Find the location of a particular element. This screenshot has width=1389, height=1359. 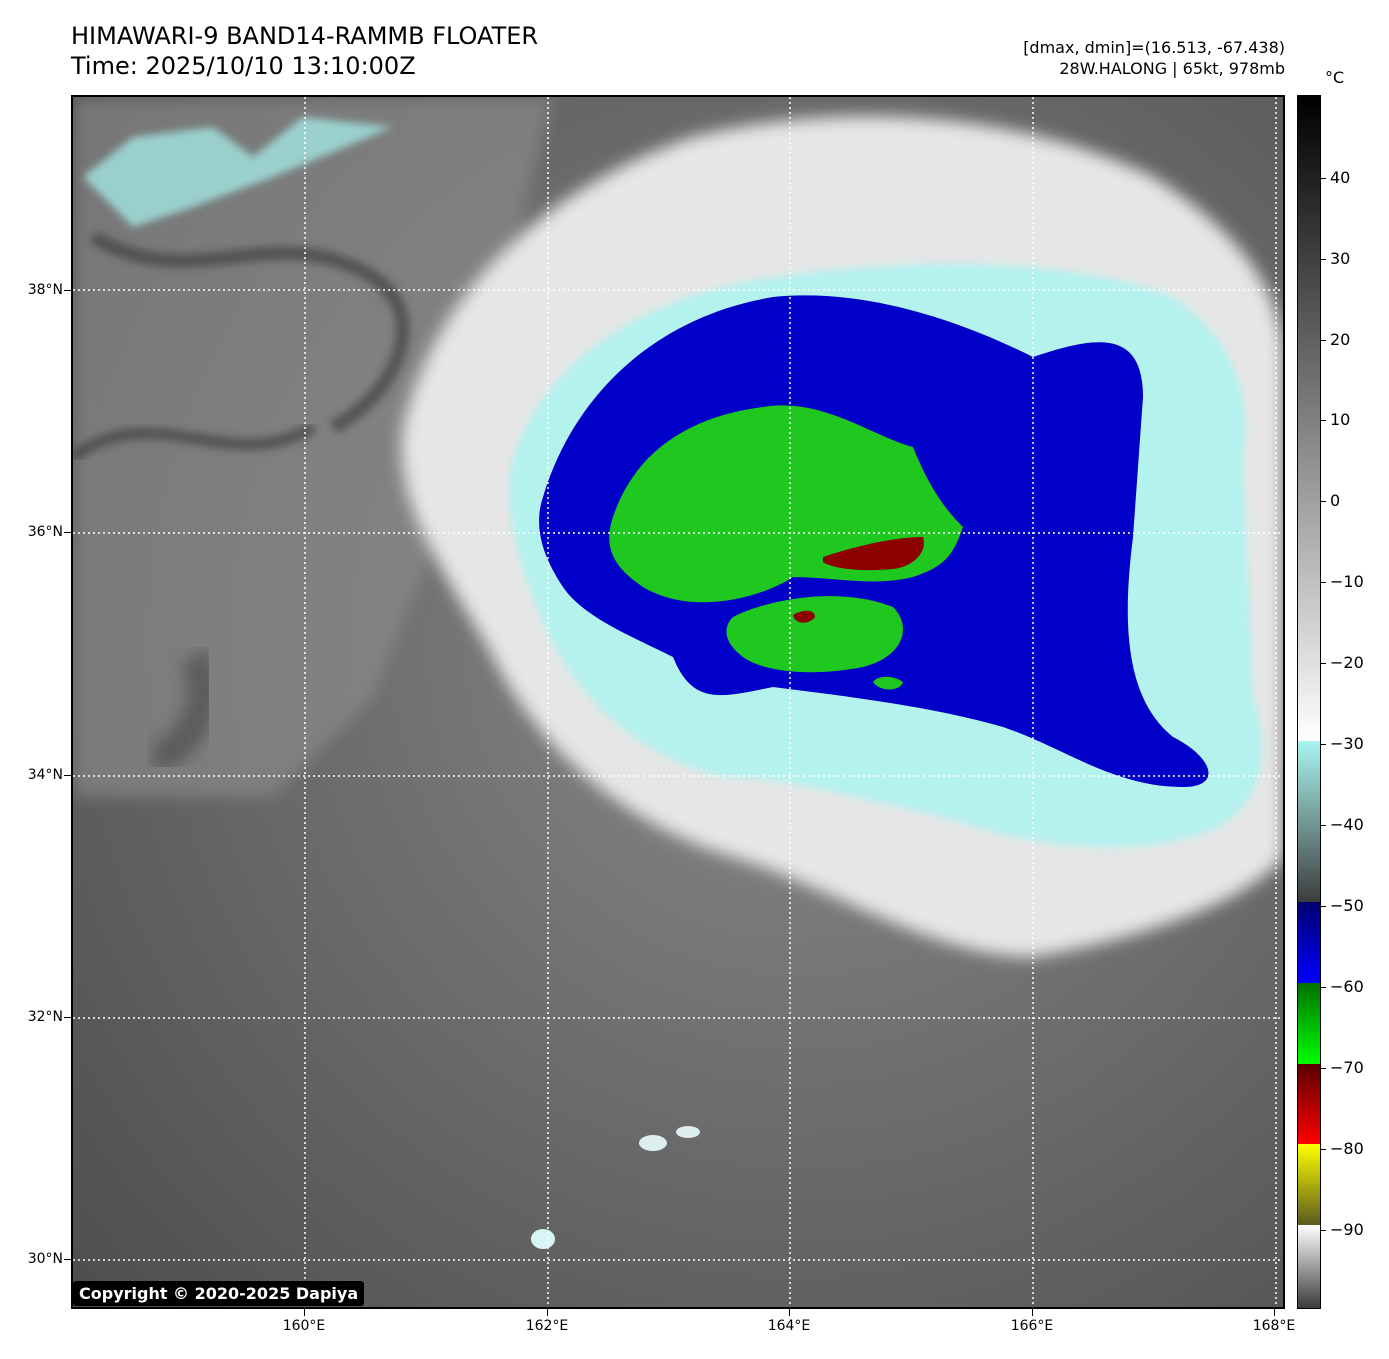

map-time: Time: 2025/10/10 13:10:00Z is located at coordinates (243, 66).